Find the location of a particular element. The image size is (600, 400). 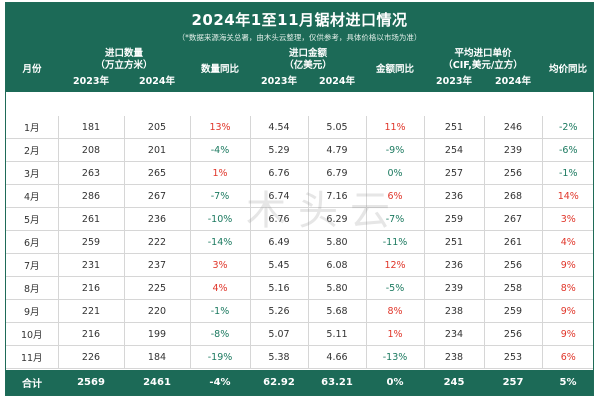

cell-amt-2023: 5.45 is located at coordinates (279, 265).